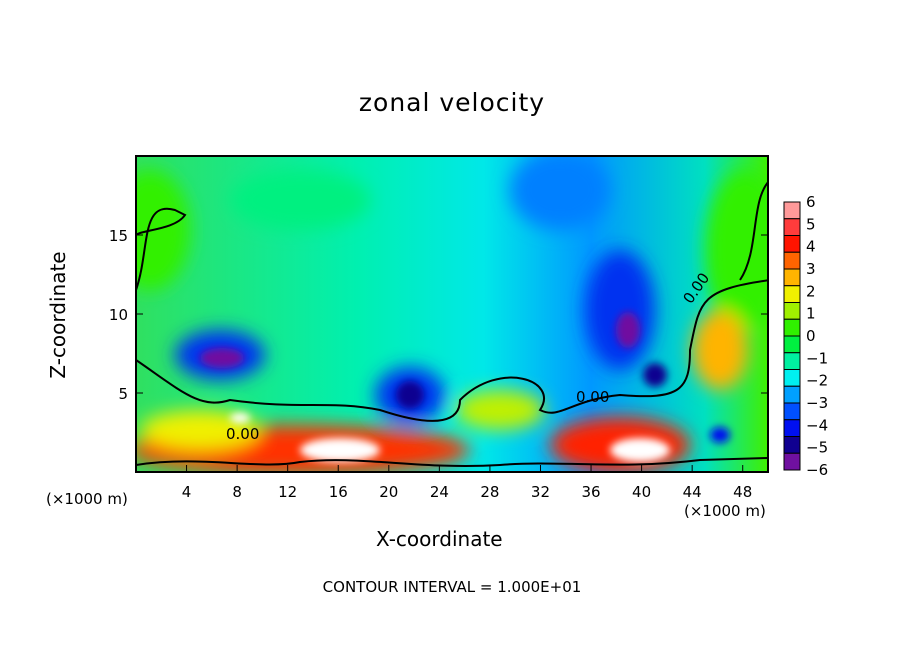  Describe the element at coordinates (811, 202) in the screenshot. I see `colorbar-tick-label: 6` at that location.